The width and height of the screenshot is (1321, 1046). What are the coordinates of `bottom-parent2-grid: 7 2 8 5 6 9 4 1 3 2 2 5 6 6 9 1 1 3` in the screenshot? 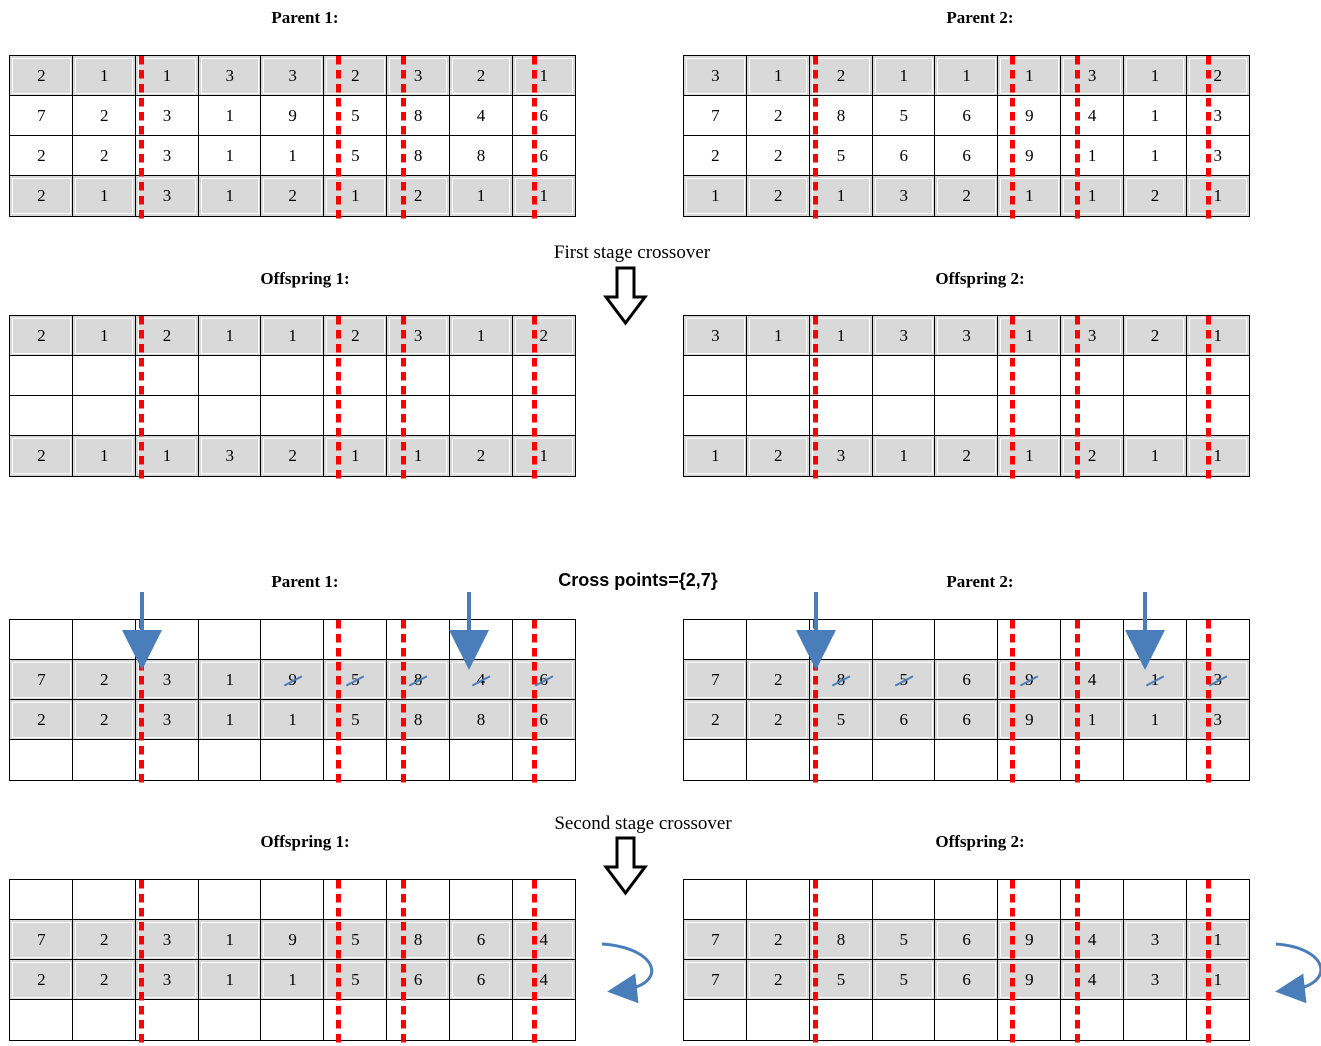 It's located at (966, 702).